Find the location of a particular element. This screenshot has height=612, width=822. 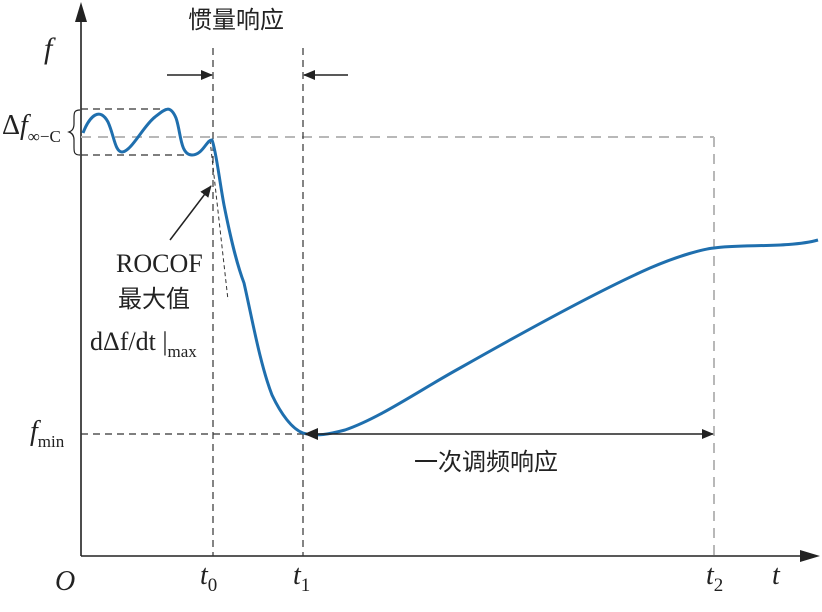

t2-label: t2 is located at coordinates (714, 578).